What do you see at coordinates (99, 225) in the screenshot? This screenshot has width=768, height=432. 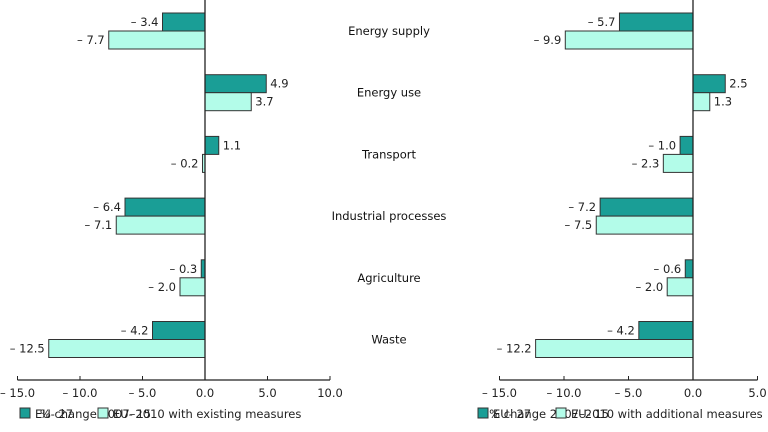 I see `data-label-industrial-processes-eu-15: – 7.1` at bounding box center [99, 225].